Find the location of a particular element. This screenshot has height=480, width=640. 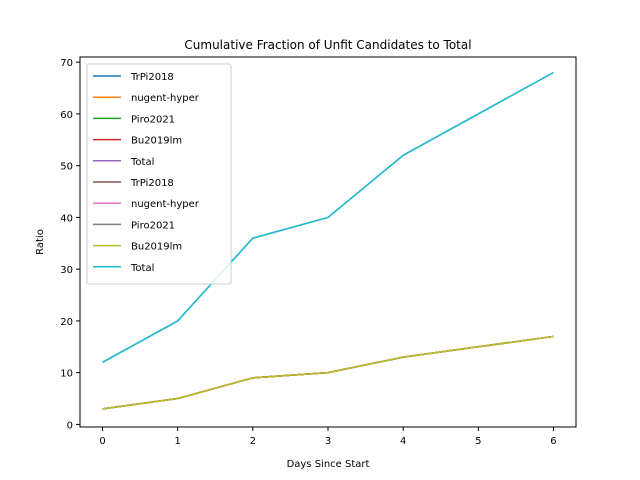

legend-label-3: Bu2019lm is located at coordinates (156, 141).